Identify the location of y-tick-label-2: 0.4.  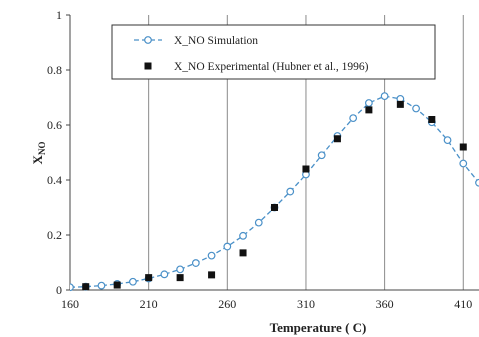
(54, 180).